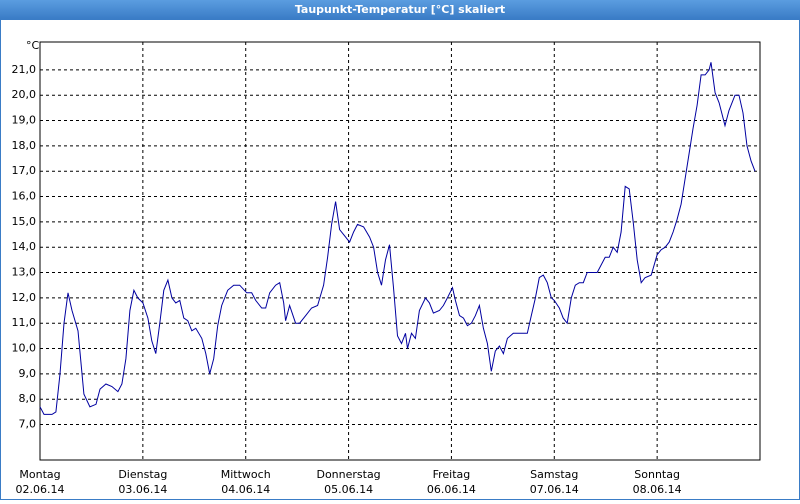  Describe the element at coordinates (40, 489) in the screenshot. I see `x-tick-date: 02.06.14` at that location.